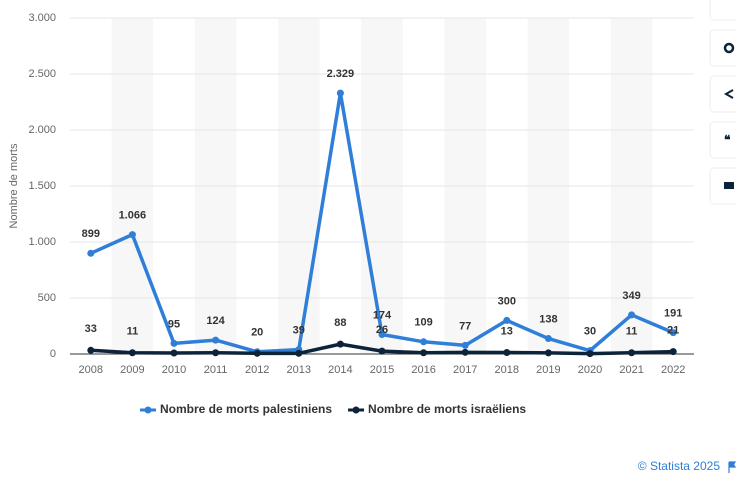 This screenshot has width=736, height=482. I want to click on x-tick-label: 2012, so click(257, 370).